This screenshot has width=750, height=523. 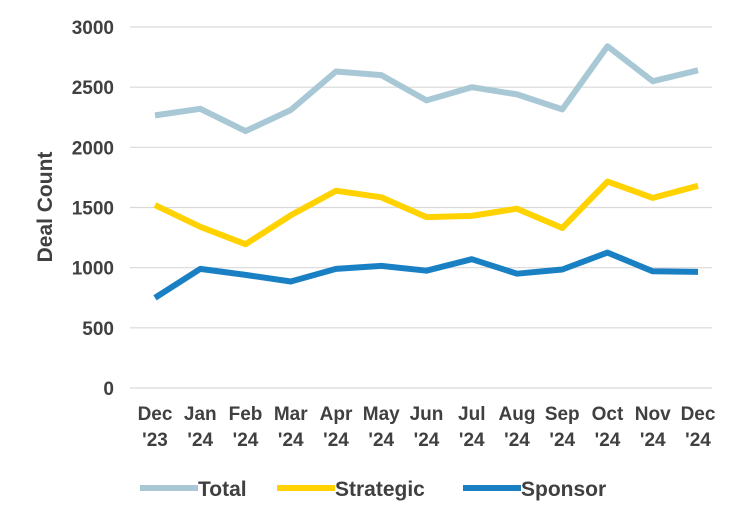 I want to click on legend-item-strategic: Strategic, so click(x=351, y=489).